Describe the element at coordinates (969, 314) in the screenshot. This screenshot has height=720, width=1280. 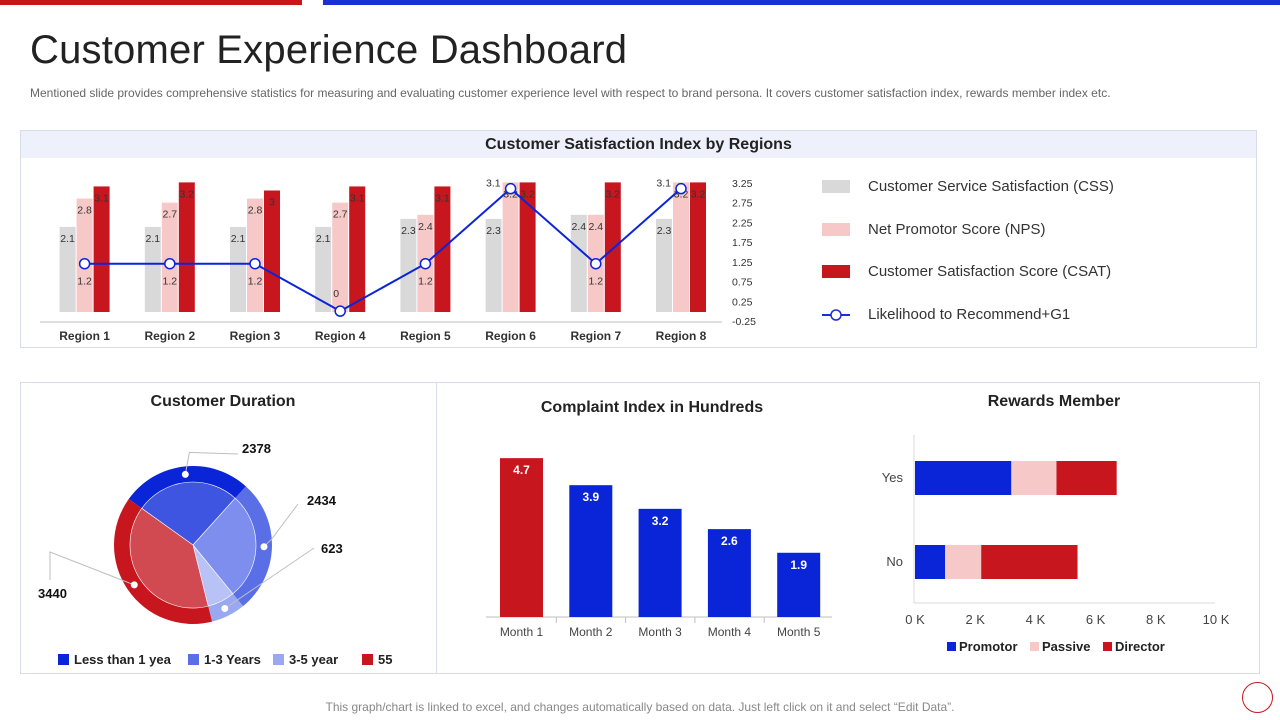
I see `legend-ltr-label: Likelihood to Recommend+G1` at that location.